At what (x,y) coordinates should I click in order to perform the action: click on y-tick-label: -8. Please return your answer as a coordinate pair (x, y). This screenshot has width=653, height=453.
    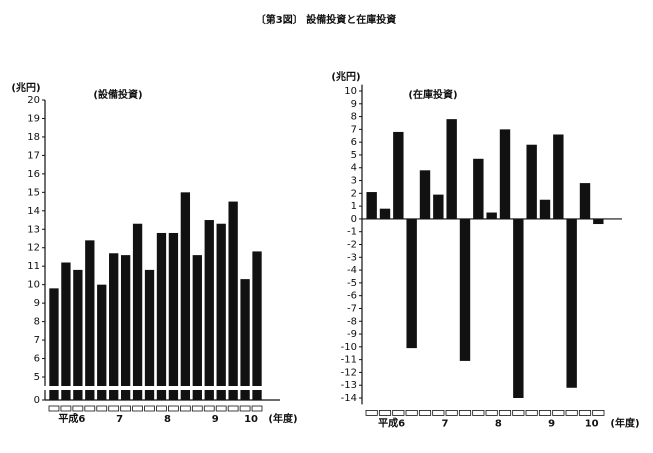
    Looking at the image, I should click on (352, 321).